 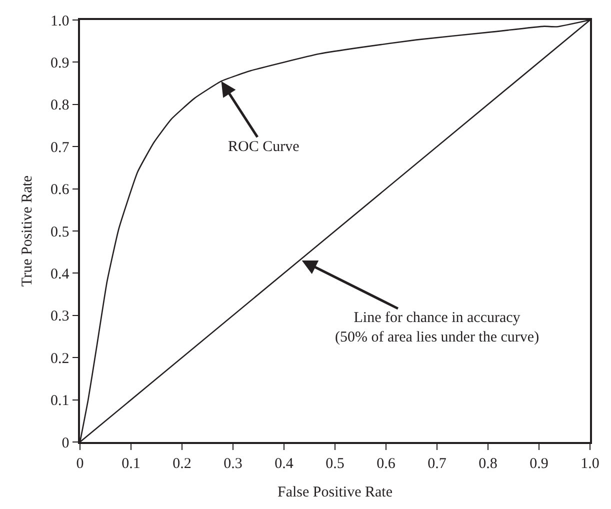 I want to click on x-tick-label: 0, so click(x=80, y=464).